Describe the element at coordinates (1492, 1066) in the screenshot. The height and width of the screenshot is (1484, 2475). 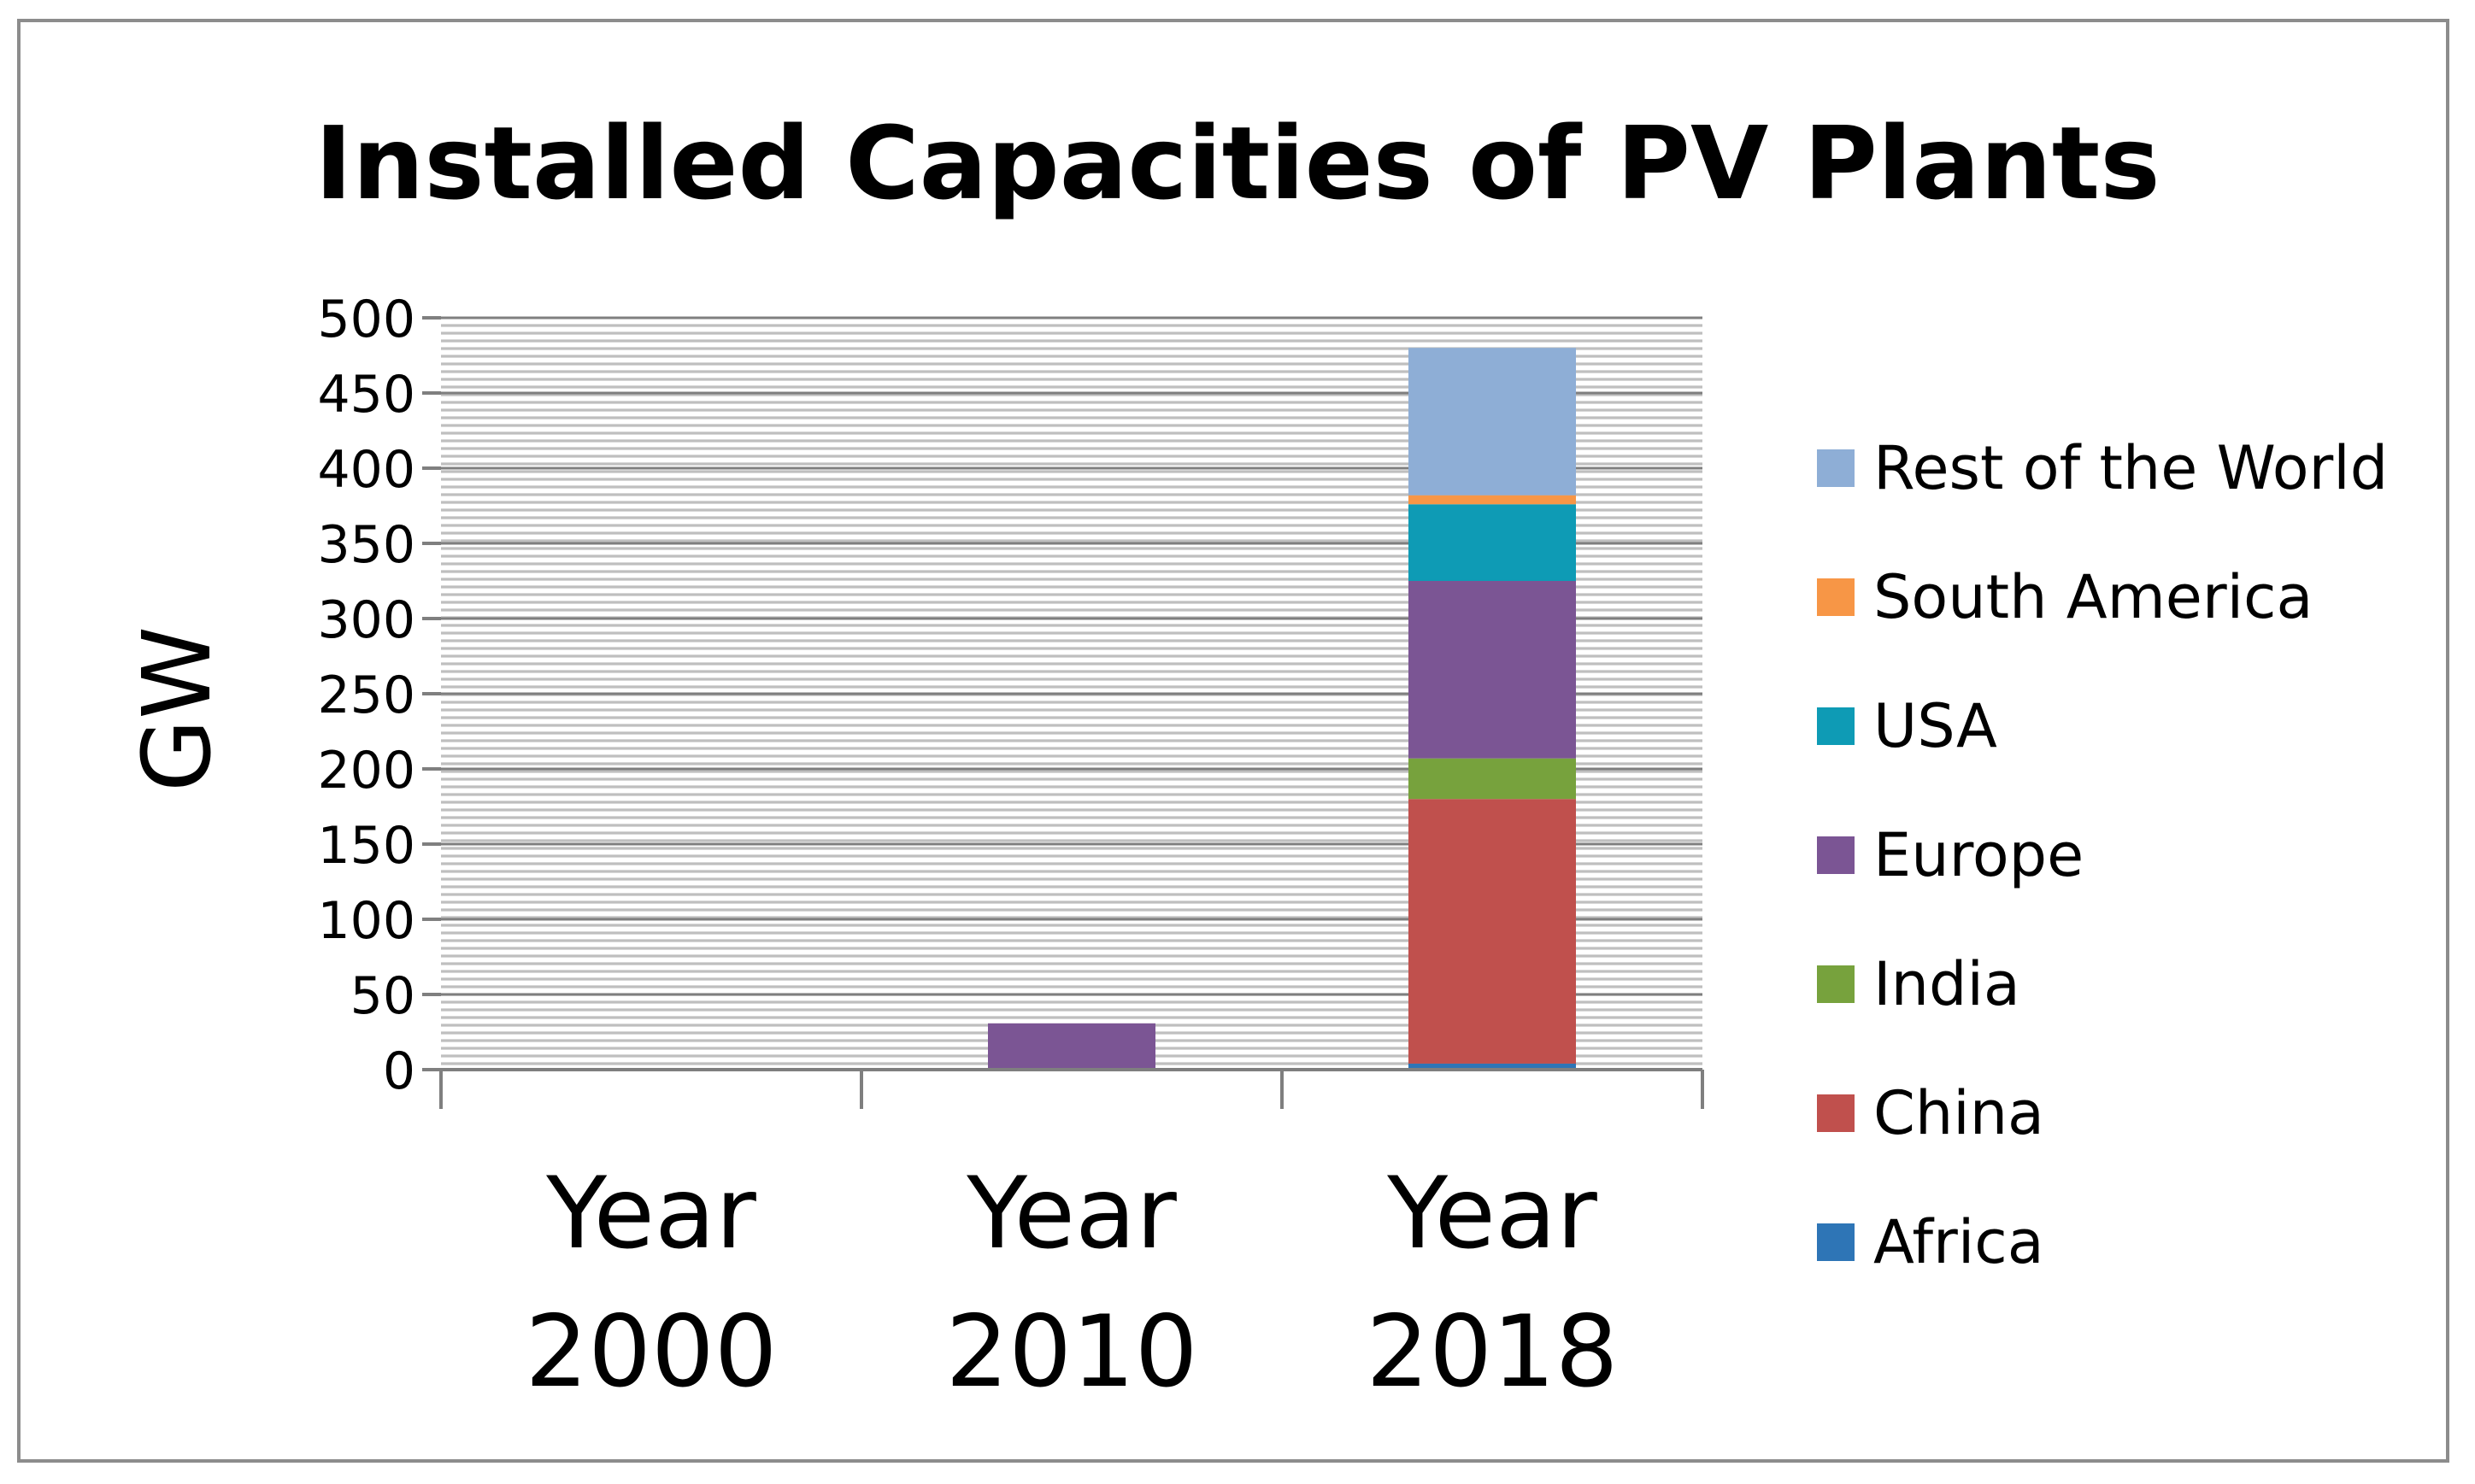
I see `bar-africa-year-2018` at that location.